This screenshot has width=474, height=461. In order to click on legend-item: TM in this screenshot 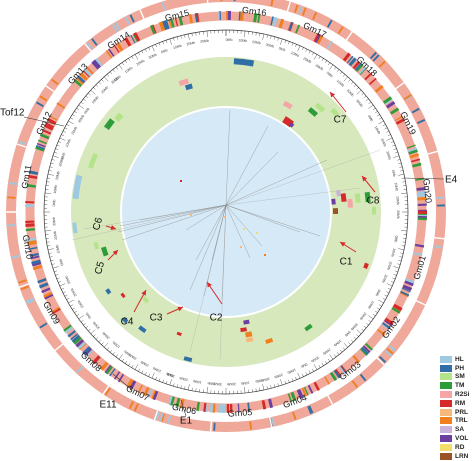, I will do `click(457, 385)`.